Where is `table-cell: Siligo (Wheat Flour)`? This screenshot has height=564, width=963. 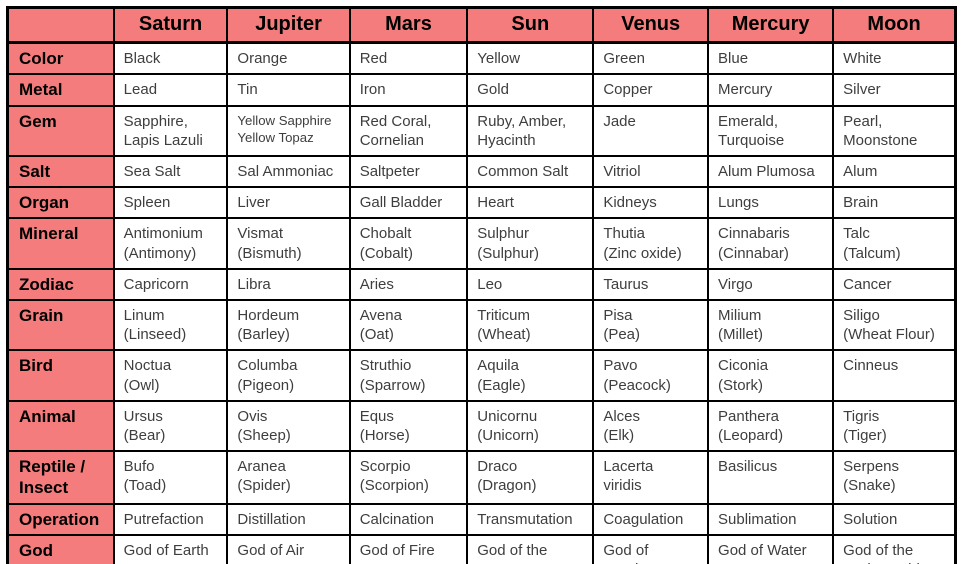
table-cell: Siligo (Wheat Flour) is located at coordinates (894, 325).